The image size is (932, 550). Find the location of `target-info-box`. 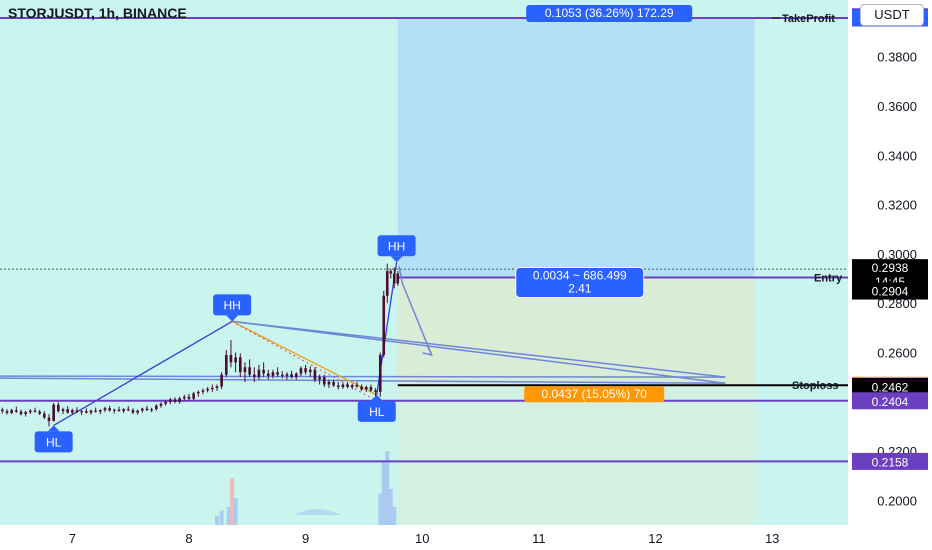

target-info-box is located at coordinates (609, 13).